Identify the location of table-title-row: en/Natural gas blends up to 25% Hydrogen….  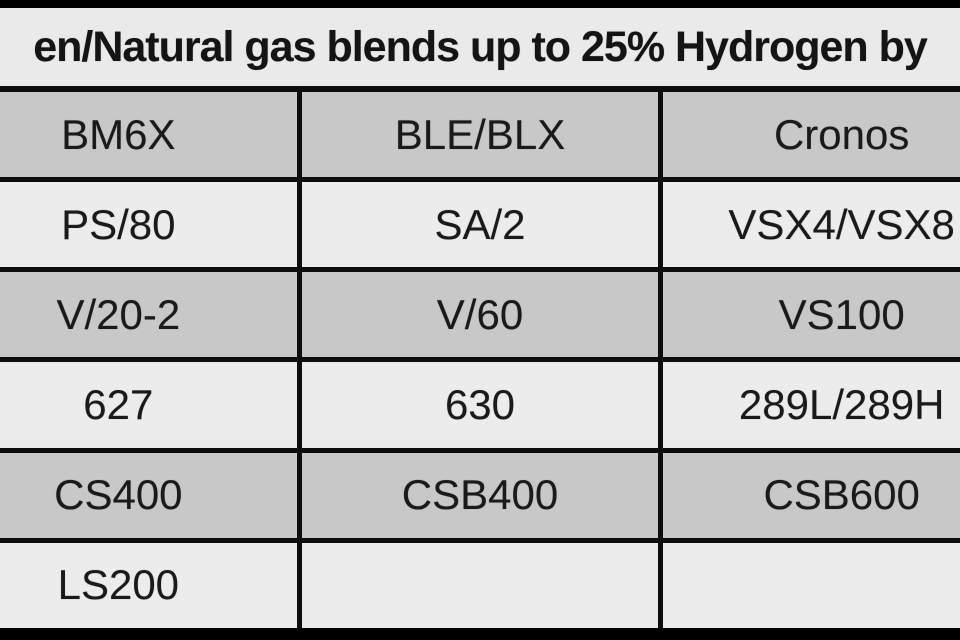
(480, 47).